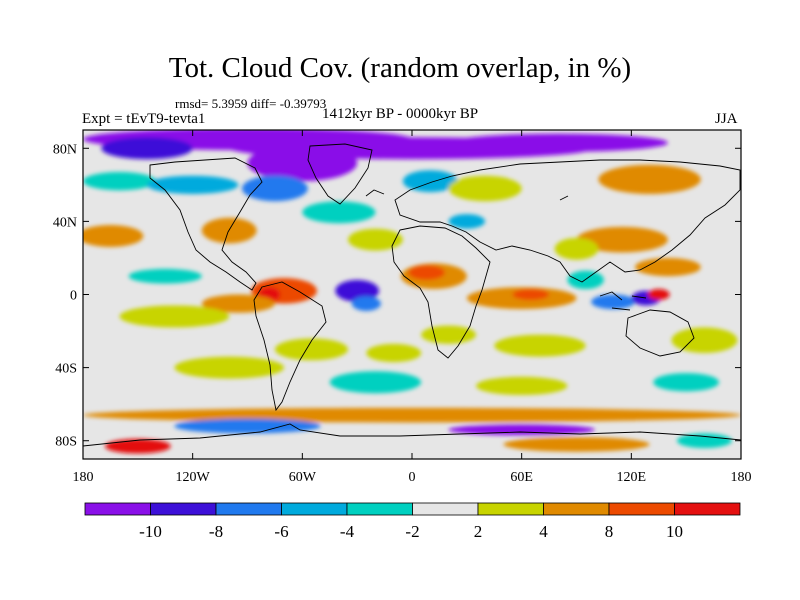 The width and height of the screenshot is (800, 600). What do you see at coordinates (206, 224) in the screenshot?
I see `coastline-north-america` at bounding box center [206, 224].